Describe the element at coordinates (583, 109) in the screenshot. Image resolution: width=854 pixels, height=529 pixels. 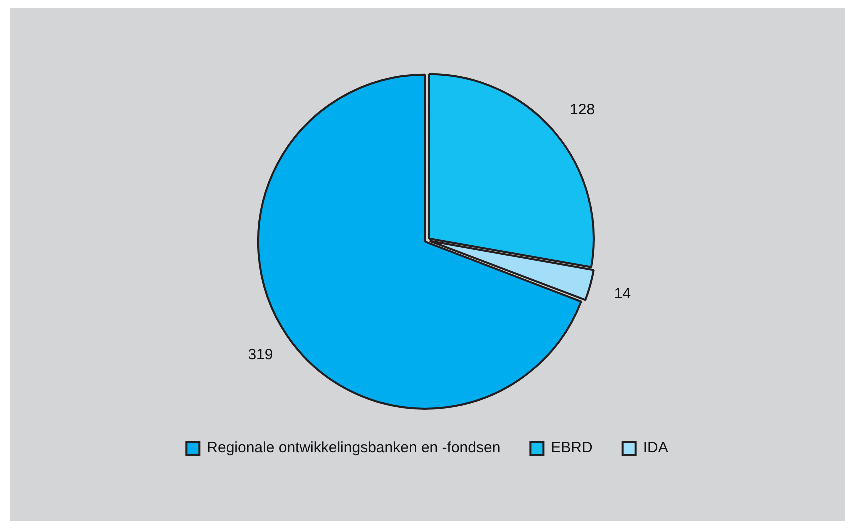
I see `data-label: 128` at that location.